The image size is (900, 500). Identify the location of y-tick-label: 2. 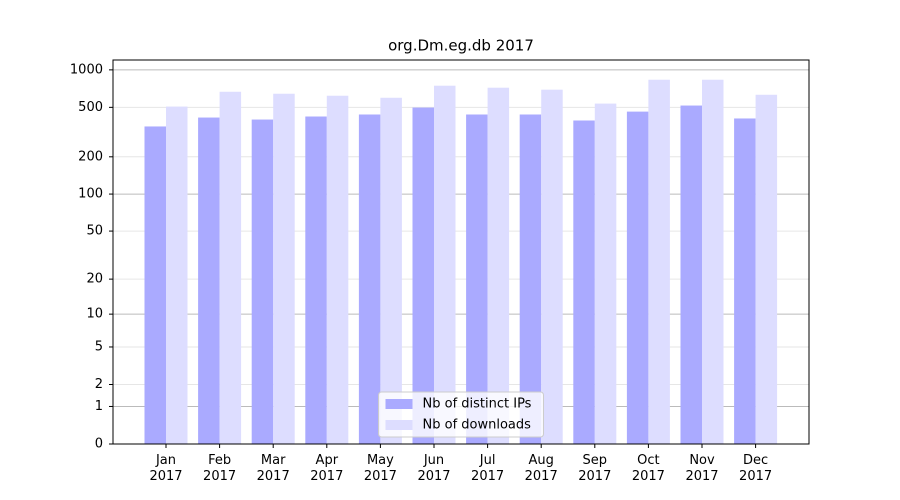
(99, 384).